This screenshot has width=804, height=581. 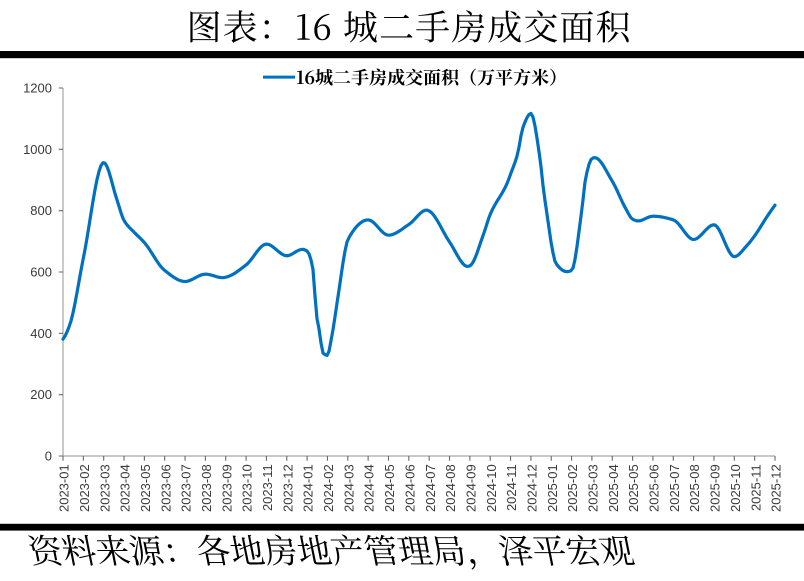 I want to click on svg-text: 2024-12, so click(x=531, y=488).